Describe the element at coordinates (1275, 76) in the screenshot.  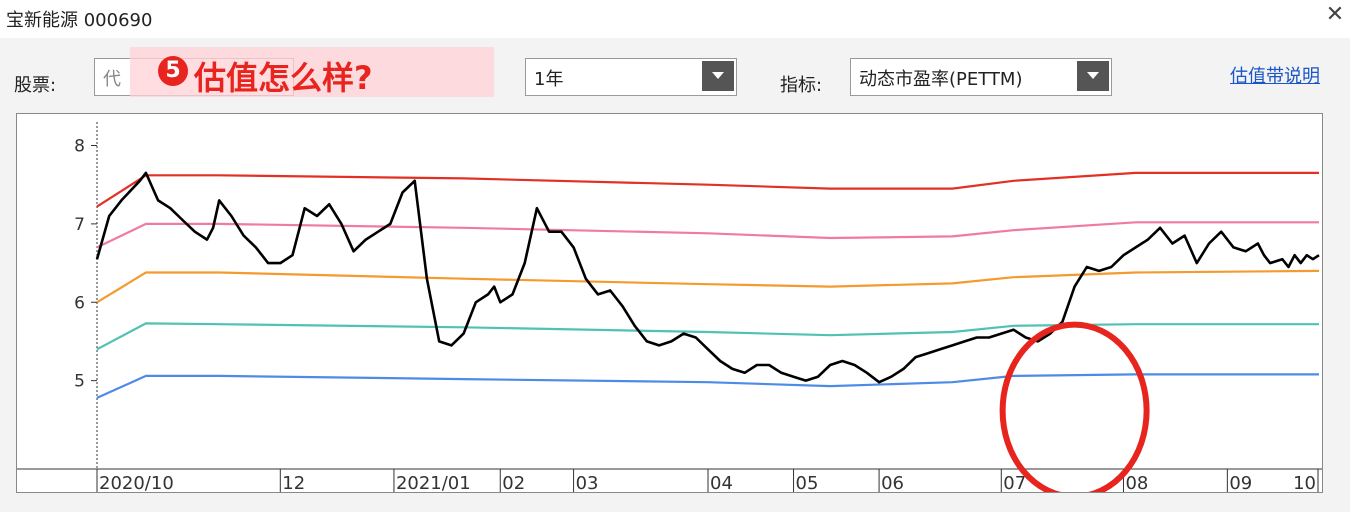
I see `valuation-band-help-link: 估值带说明` at that location.